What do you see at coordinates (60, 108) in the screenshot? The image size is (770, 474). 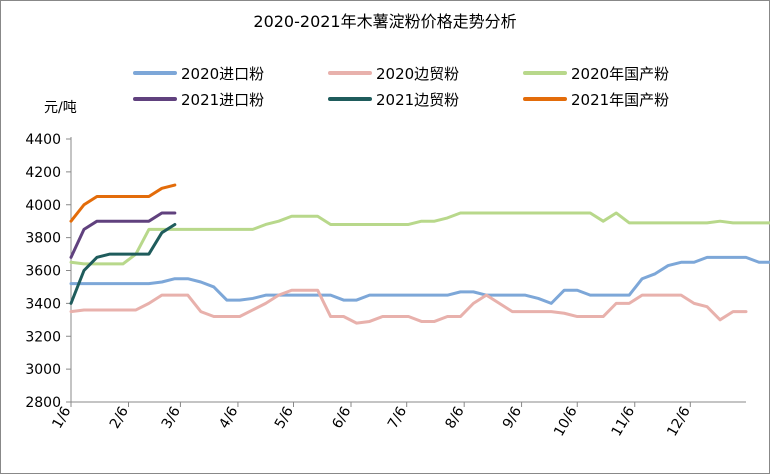 I see `y-axis-unit-label: 元/吨` at bounding box center [60, 108].